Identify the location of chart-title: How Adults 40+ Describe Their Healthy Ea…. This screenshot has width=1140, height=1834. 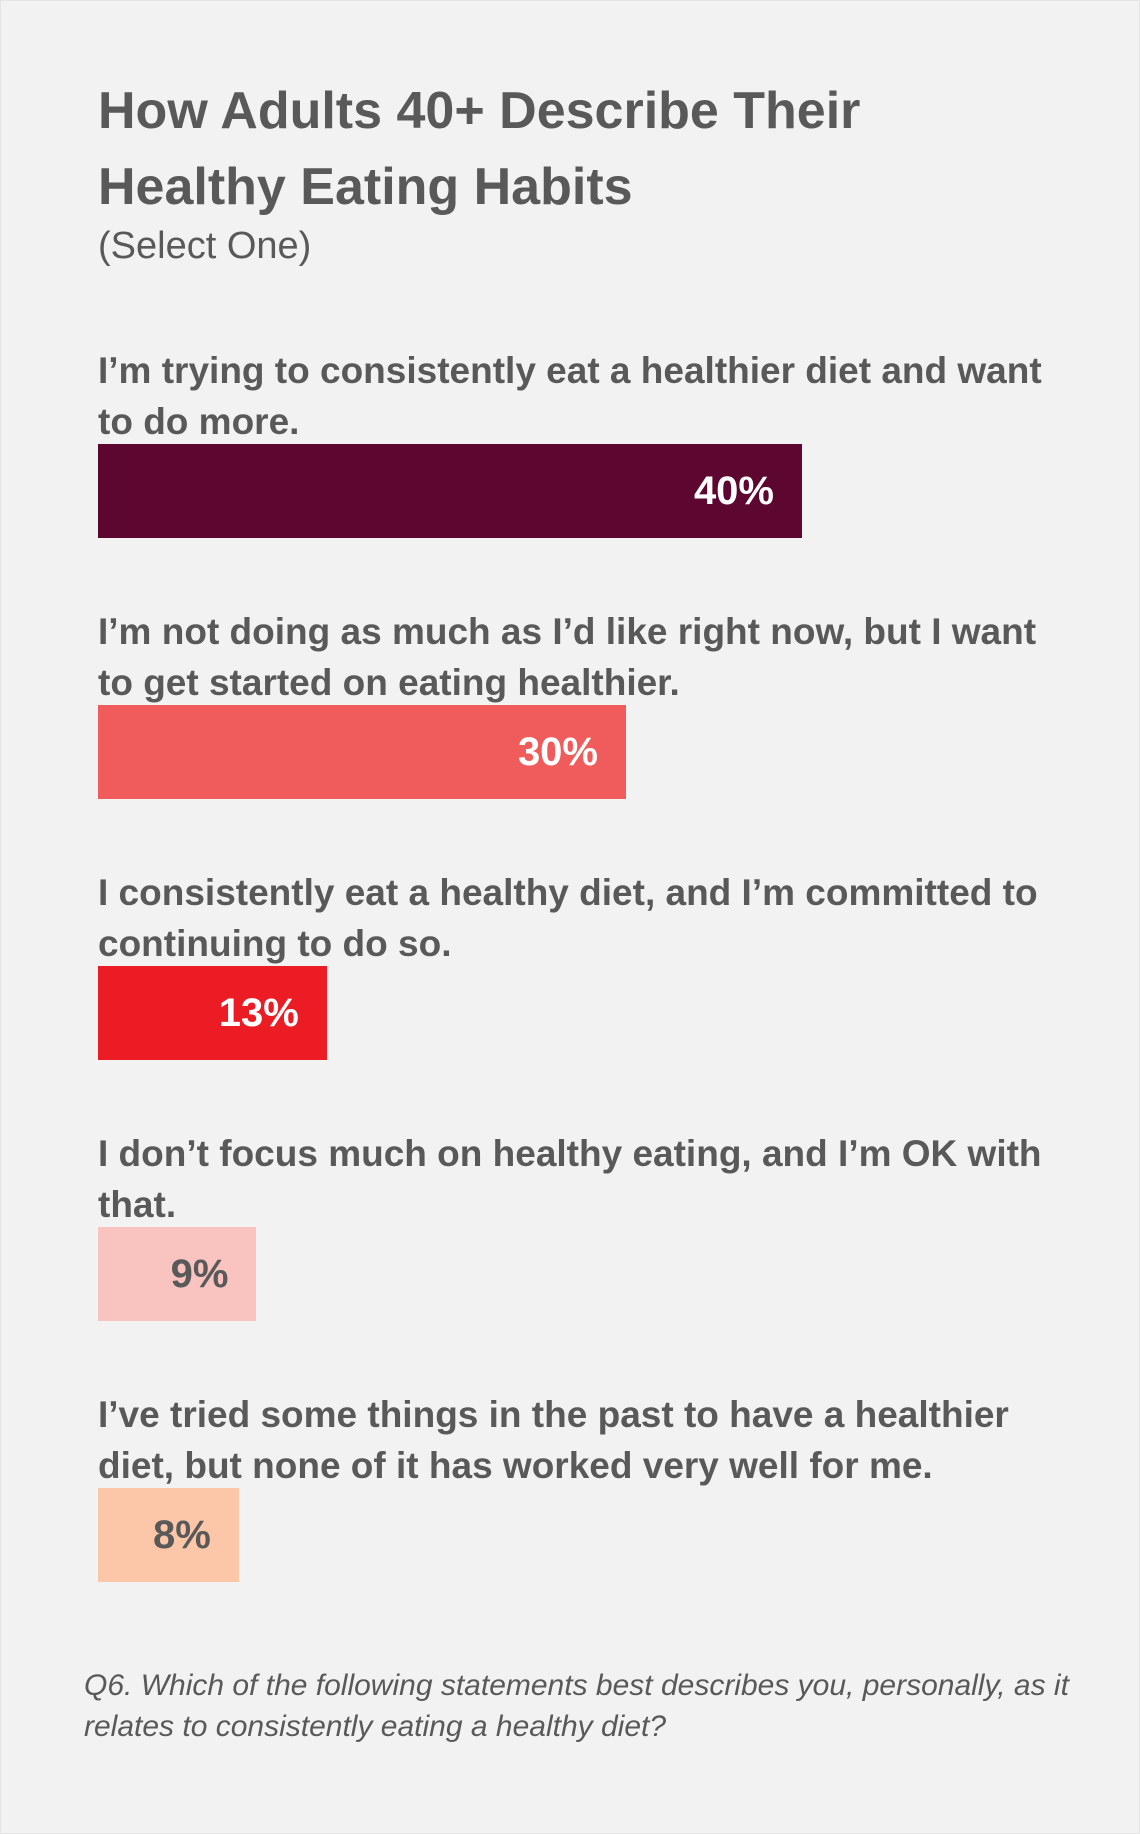
(479, 149).